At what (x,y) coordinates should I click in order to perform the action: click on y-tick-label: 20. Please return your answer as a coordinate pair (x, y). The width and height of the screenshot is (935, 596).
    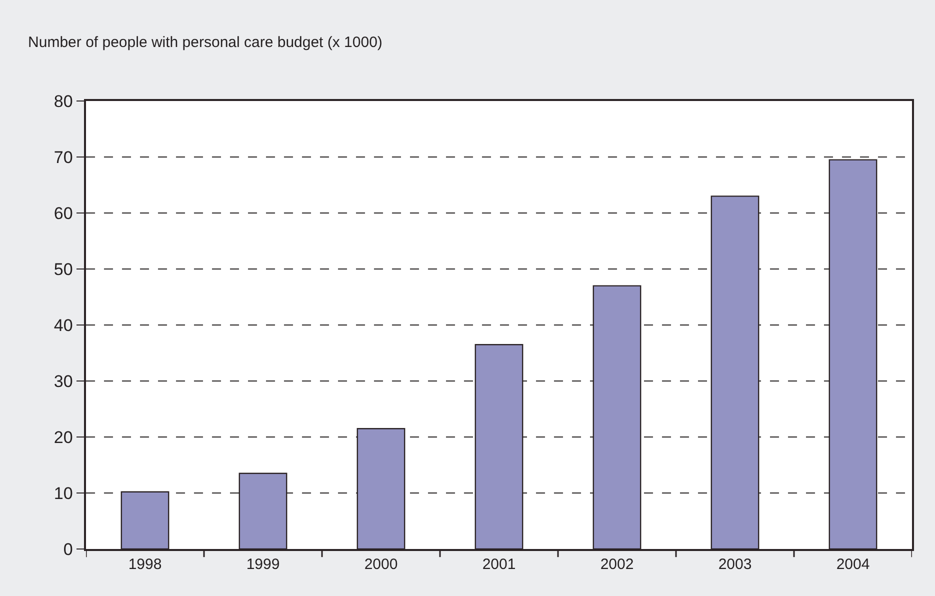
    Looking at the image, I should click on (63, 437).